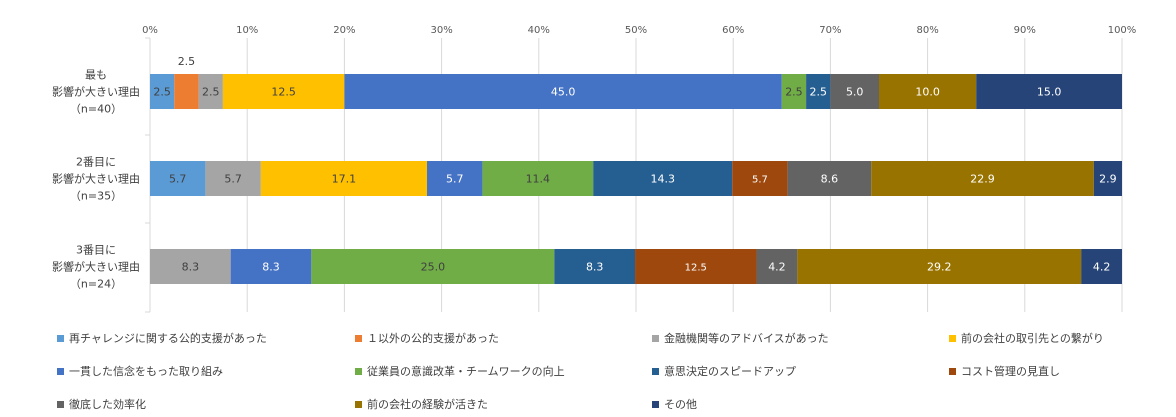 This screenshot has height=417, width=1176. I want to click on category-label: （n=24）, so click(96, 284).